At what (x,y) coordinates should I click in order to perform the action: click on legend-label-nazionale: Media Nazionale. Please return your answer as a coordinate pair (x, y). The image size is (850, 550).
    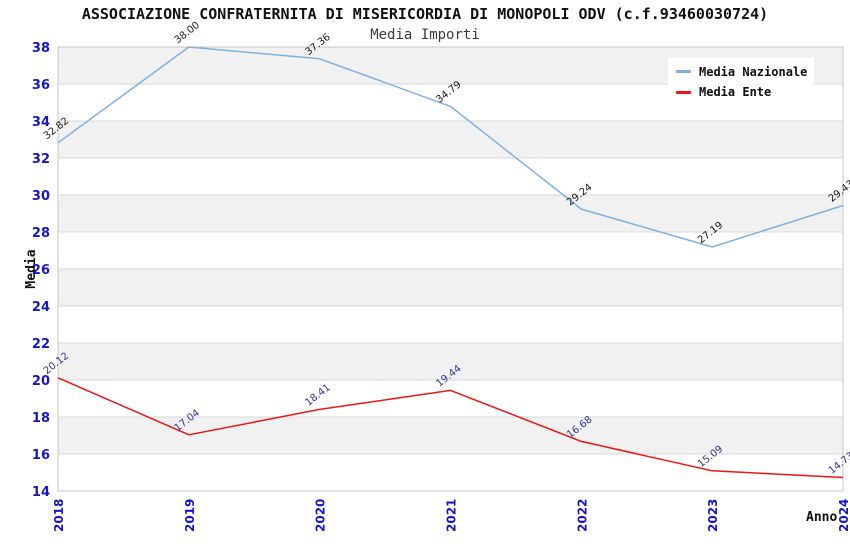
    Looking at the image, I should click on (753, 71).